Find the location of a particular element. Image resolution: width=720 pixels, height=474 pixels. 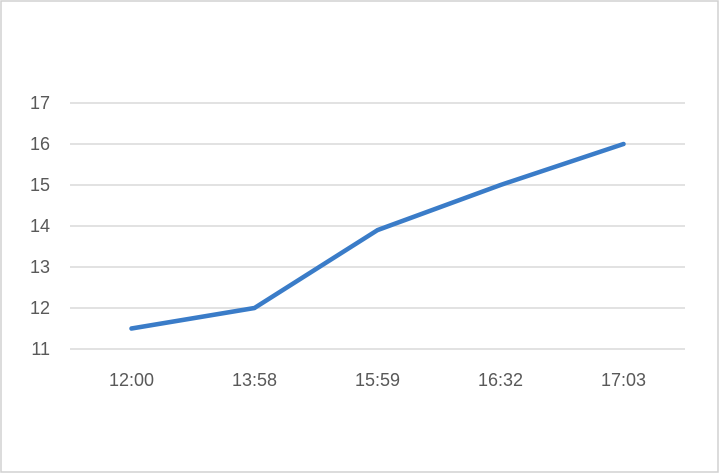

x-tick-label: 13:58 is located at coordinates (254, 380).